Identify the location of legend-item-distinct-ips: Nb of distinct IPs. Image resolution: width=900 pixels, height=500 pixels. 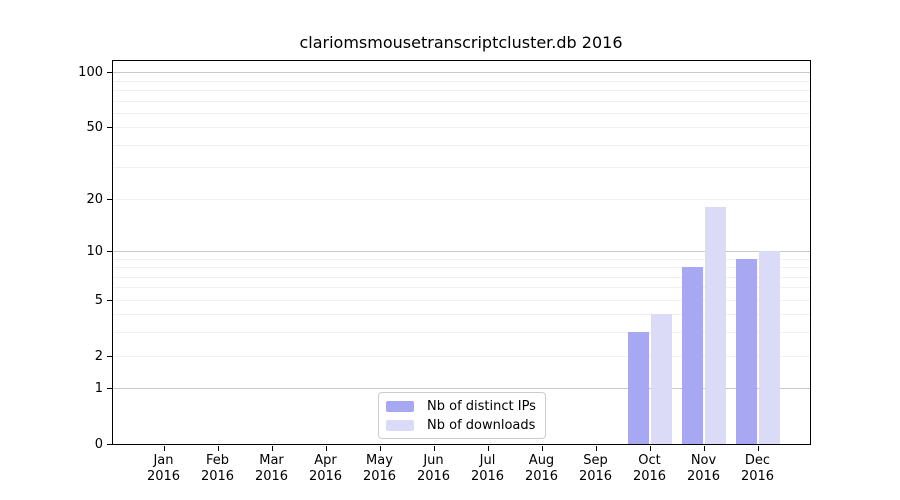
(461, 406).